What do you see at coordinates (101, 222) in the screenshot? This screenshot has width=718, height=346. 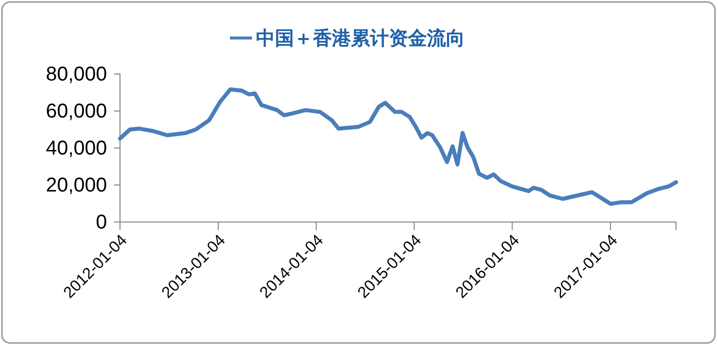 I see `y-tick-label: 0` at bounding box center [101, 222].